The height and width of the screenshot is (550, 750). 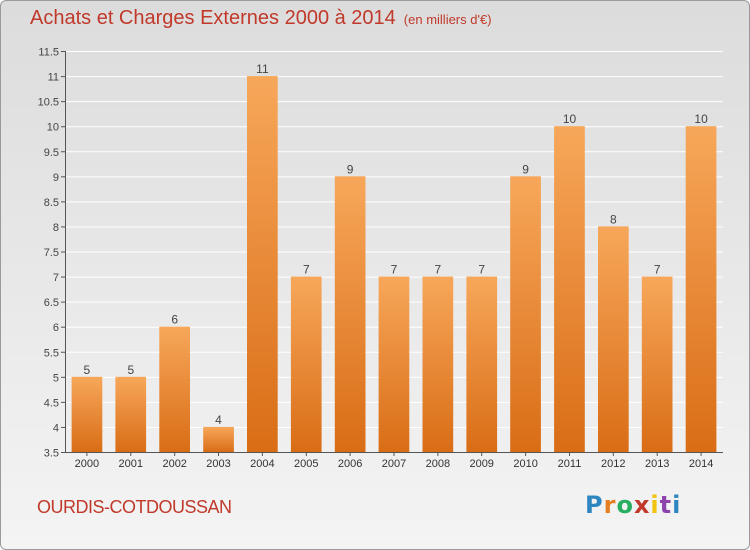 I want to click on x-tick-label-2005: 2005, so click(x=306, y=464).